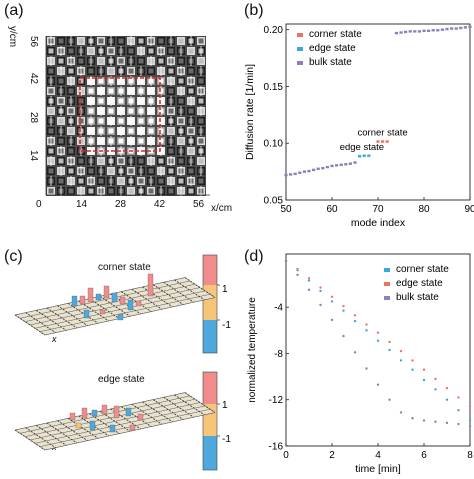  I want to click on x-tick-0: 0, so click(39, 204).